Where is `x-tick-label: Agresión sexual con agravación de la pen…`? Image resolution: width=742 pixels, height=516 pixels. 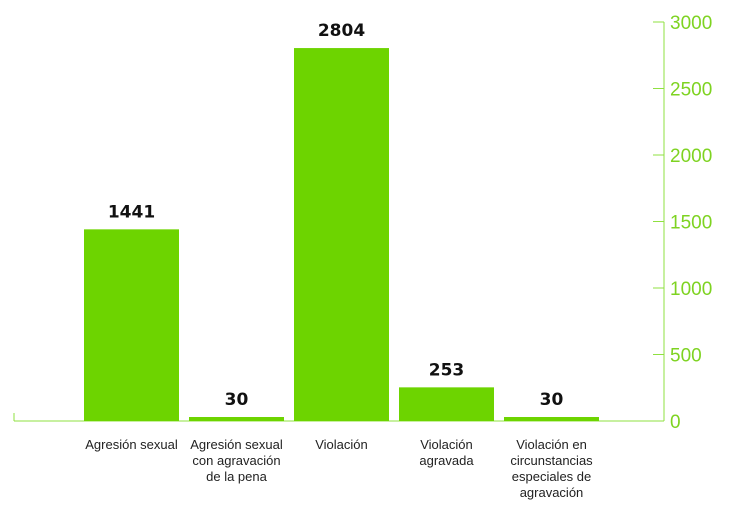
x-tick-label: Agresión sexual con agravación de la pen… is located at coordinates (236, 460).